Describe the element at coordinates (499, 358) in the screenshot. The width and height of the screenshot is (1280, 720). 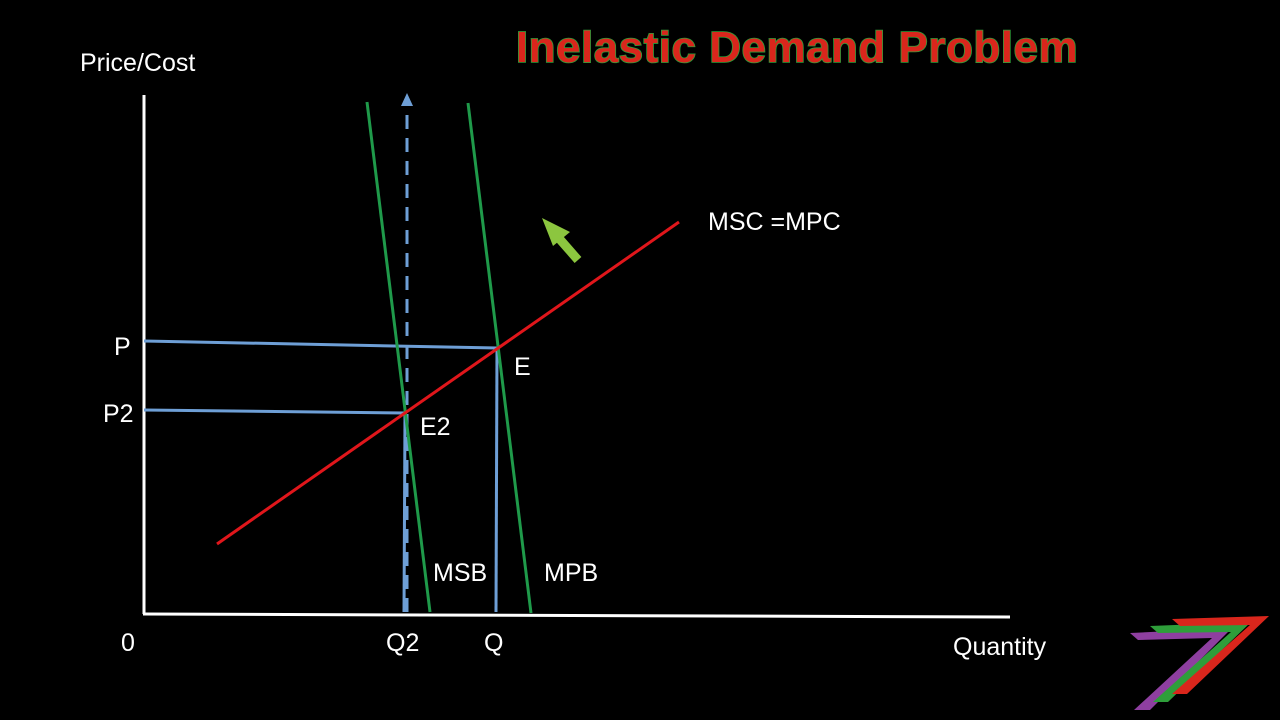
I see `mpb-curve` at that location.